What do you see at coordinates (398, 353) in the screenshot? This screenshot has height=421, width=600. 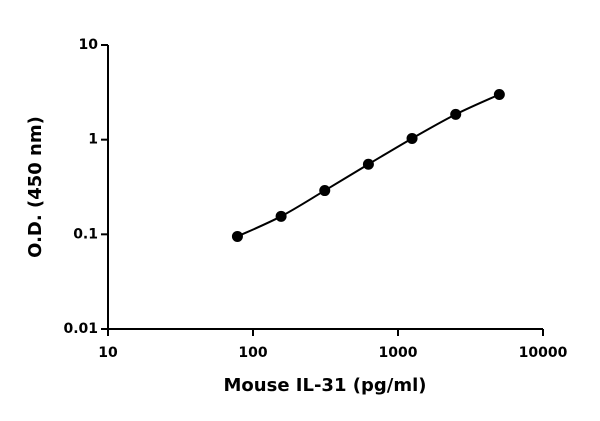 I see `x-tick-label: 1000` at bounding box center [398, 353].